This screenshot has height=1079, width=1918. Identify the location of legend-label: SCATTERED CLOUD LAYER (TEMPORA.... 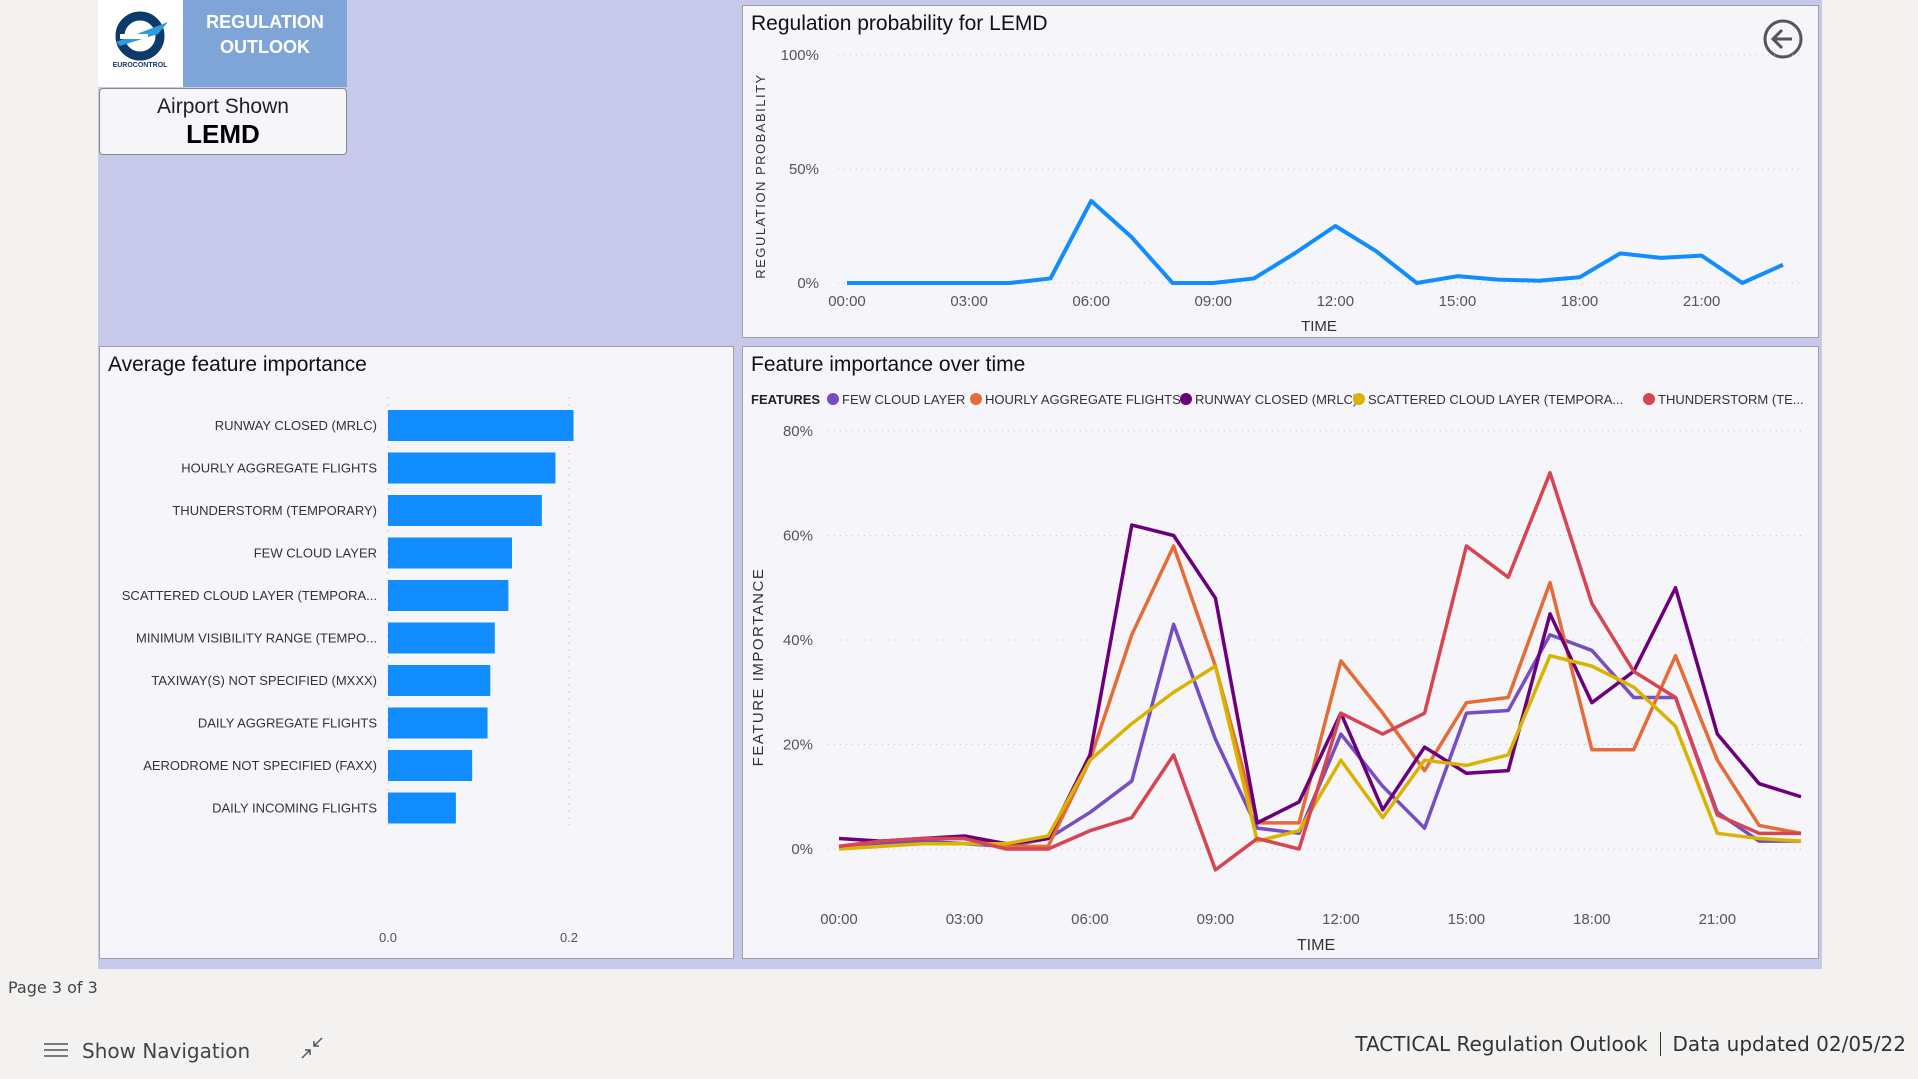
(1495, 399).